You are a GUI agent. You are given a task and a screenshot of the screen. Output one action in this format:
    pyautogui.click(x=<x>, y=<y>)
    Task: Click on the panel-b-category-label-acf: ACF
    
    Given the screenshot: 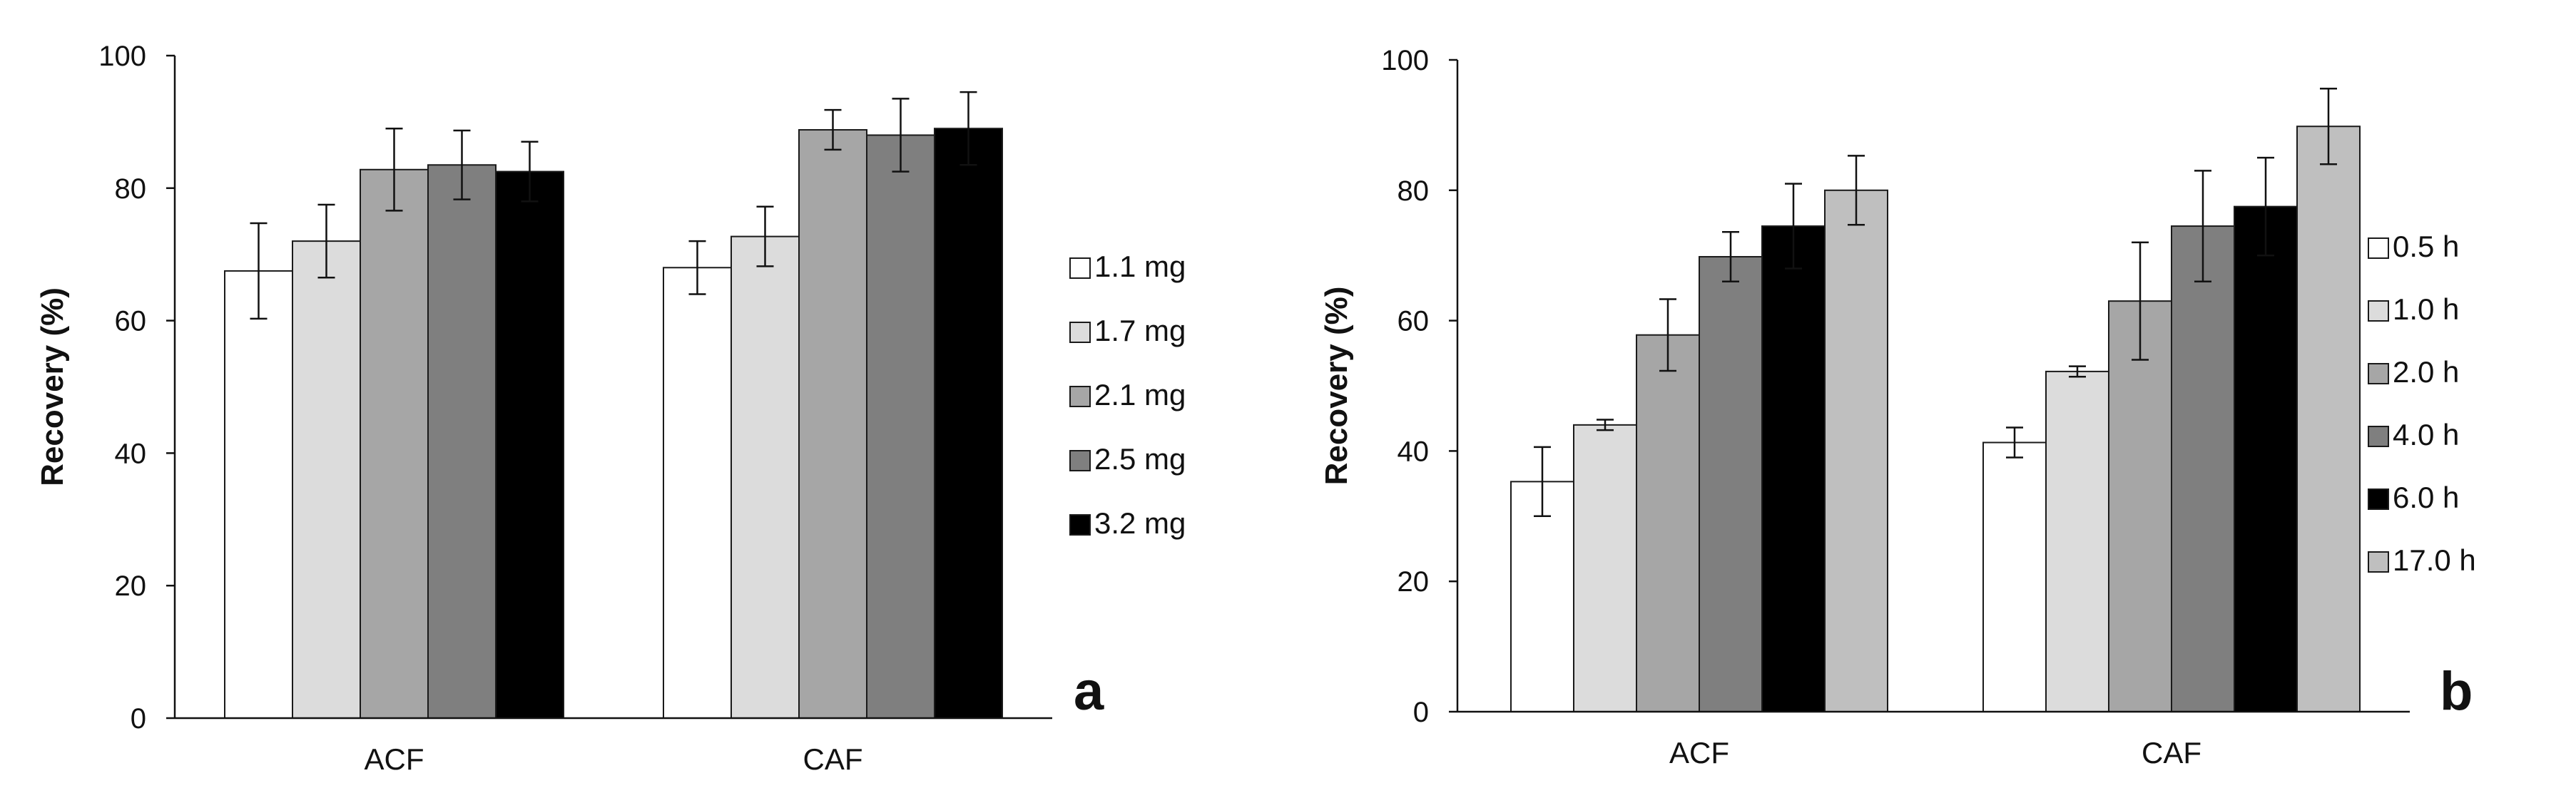 What is the action you would take?
    pyautogui.click(x=1699, y=752)
    